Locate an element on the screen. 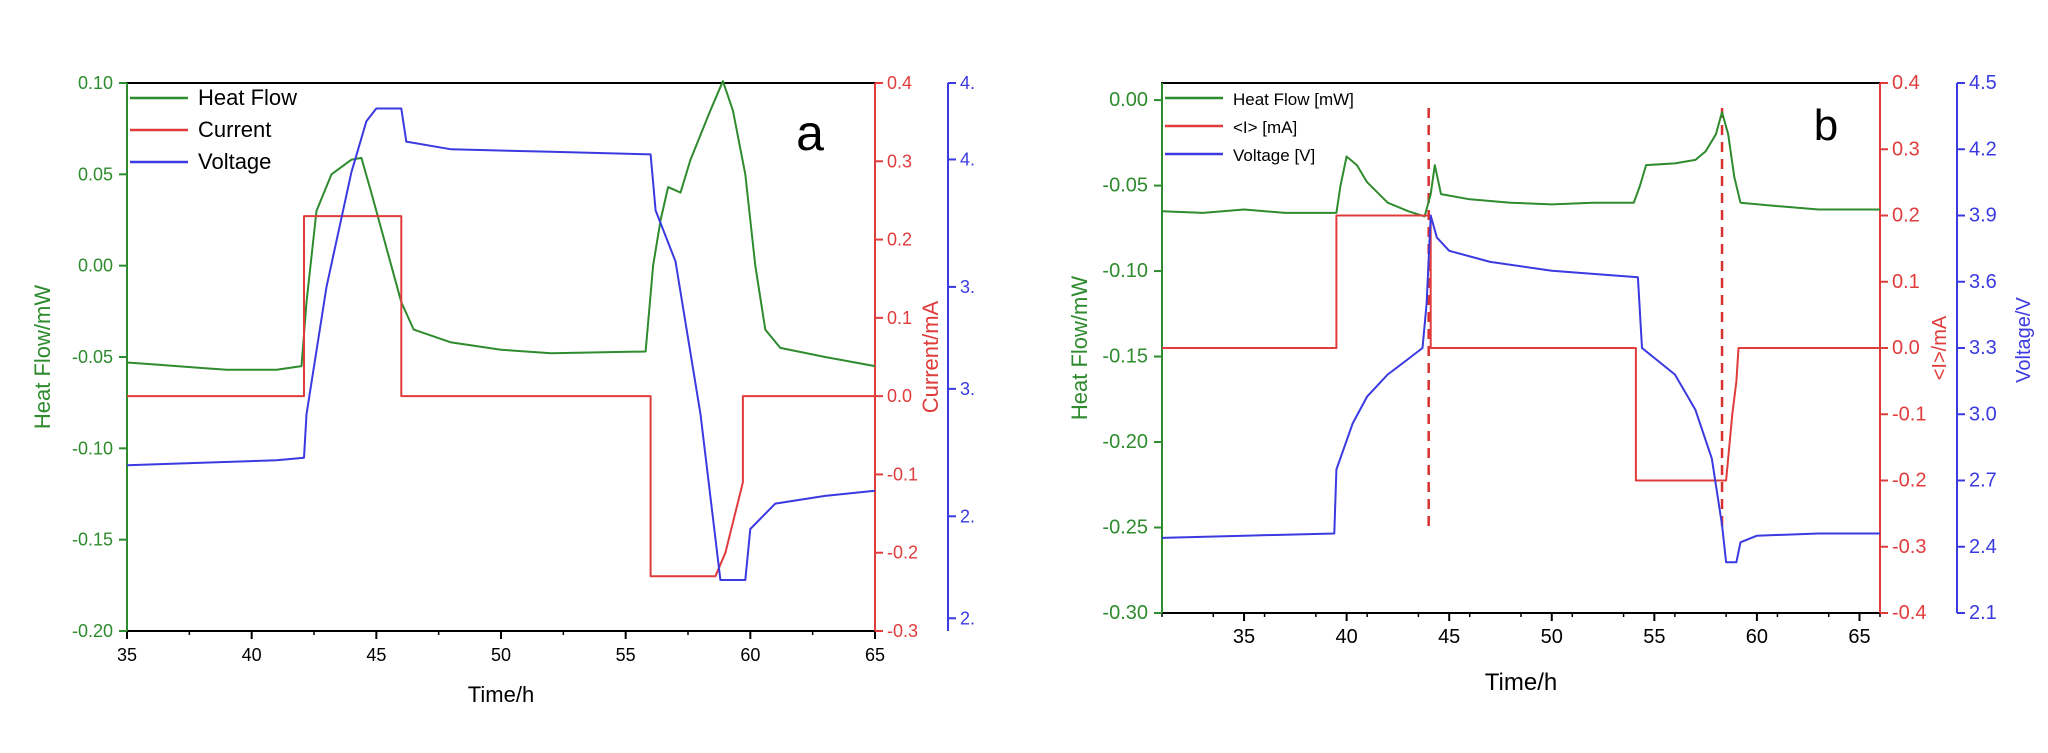 The width and height of the screenshot is (2048, 753). legend: Heat Flow Current Voltage is located at coordinates (213, 129).